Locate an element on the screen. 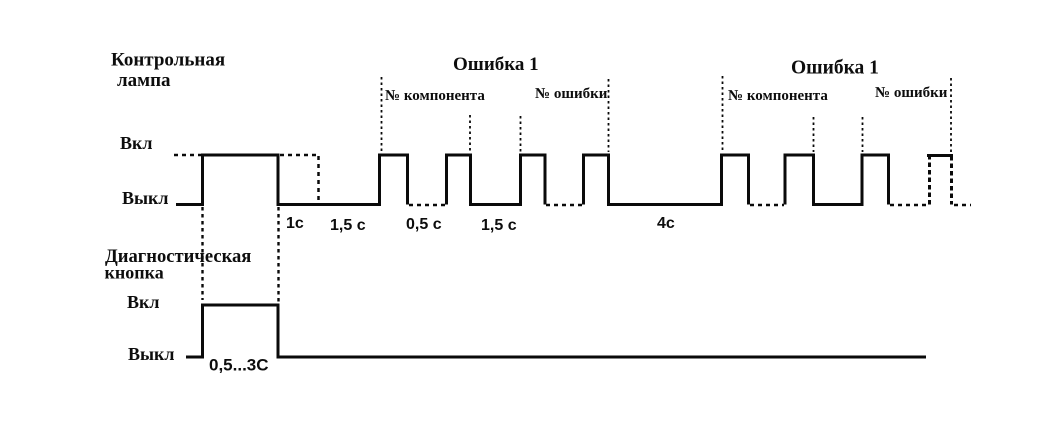  svg-text: 4с is located at coordinates (666, 223).